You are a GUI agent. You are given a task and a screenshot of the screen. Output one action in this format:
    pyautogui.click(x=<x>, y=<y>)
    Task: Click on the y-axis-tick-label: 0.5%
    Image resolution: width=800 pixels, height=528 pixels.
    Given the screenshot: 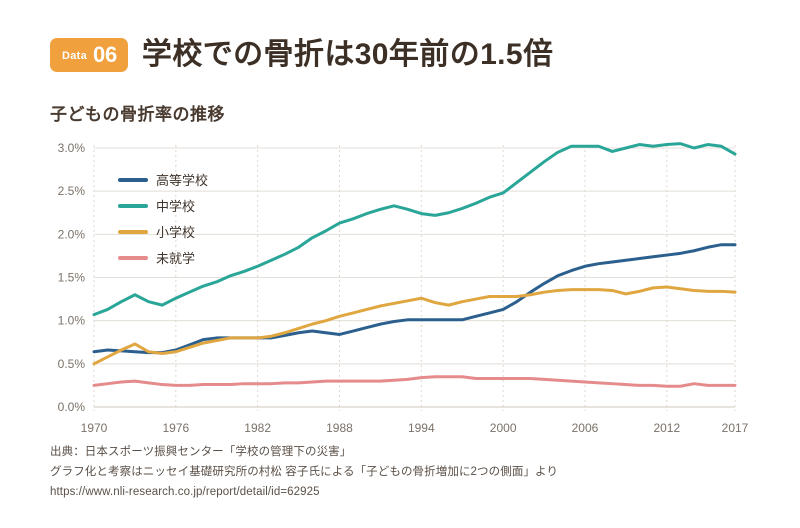 What is the action you would take?
    pyautogui.click(x=72, y=364)
    